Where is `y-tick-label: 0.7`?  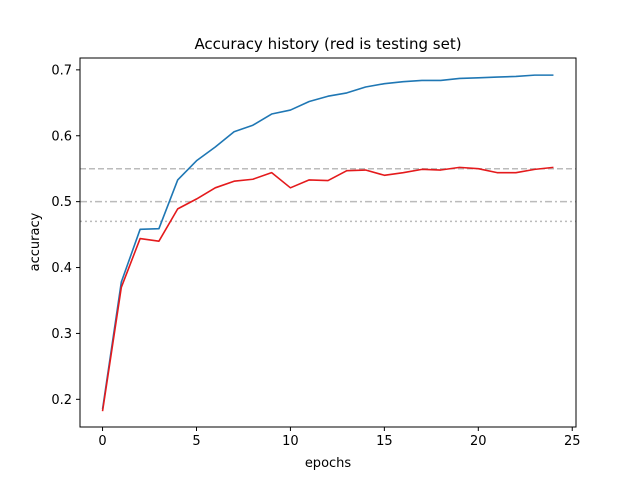
y-tick-label: 0.7 is located at coordinates (61, 70).